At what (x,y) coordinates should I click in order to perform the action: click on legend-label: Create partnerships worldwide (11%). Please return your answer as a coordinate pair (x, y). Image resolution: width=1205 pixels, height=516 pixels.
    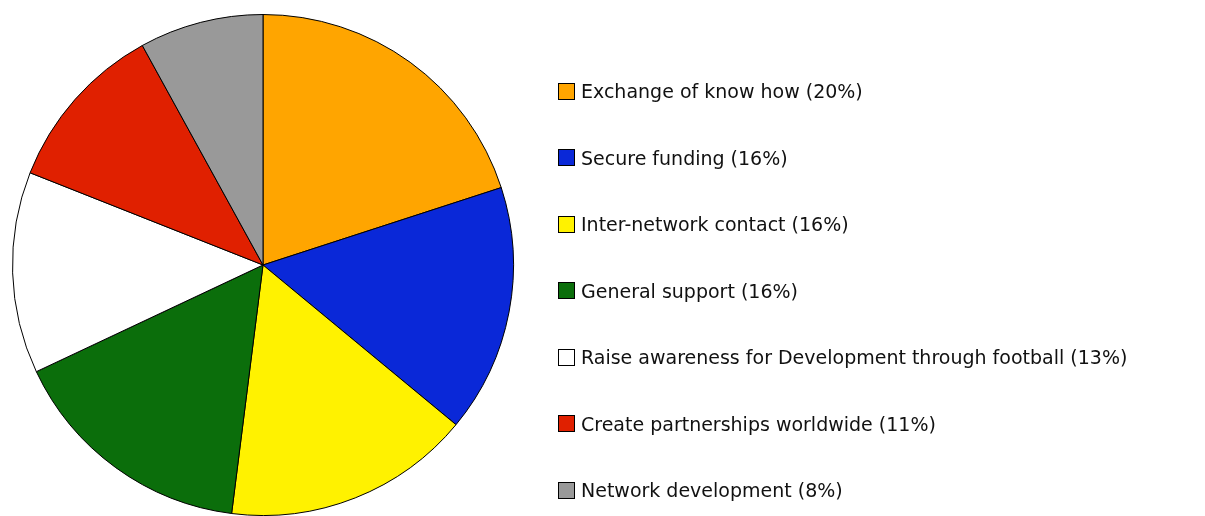
    Looking at the image, I should click on (758, 423).